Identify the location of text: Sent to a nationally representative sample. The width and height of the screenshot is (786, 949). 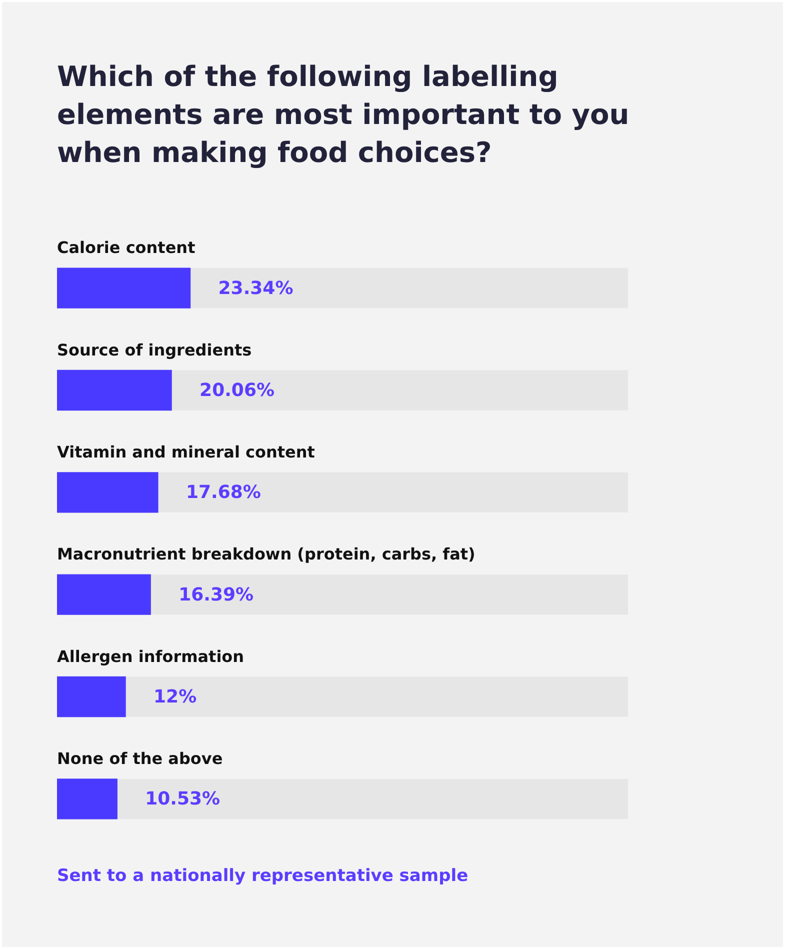
(262, 876).